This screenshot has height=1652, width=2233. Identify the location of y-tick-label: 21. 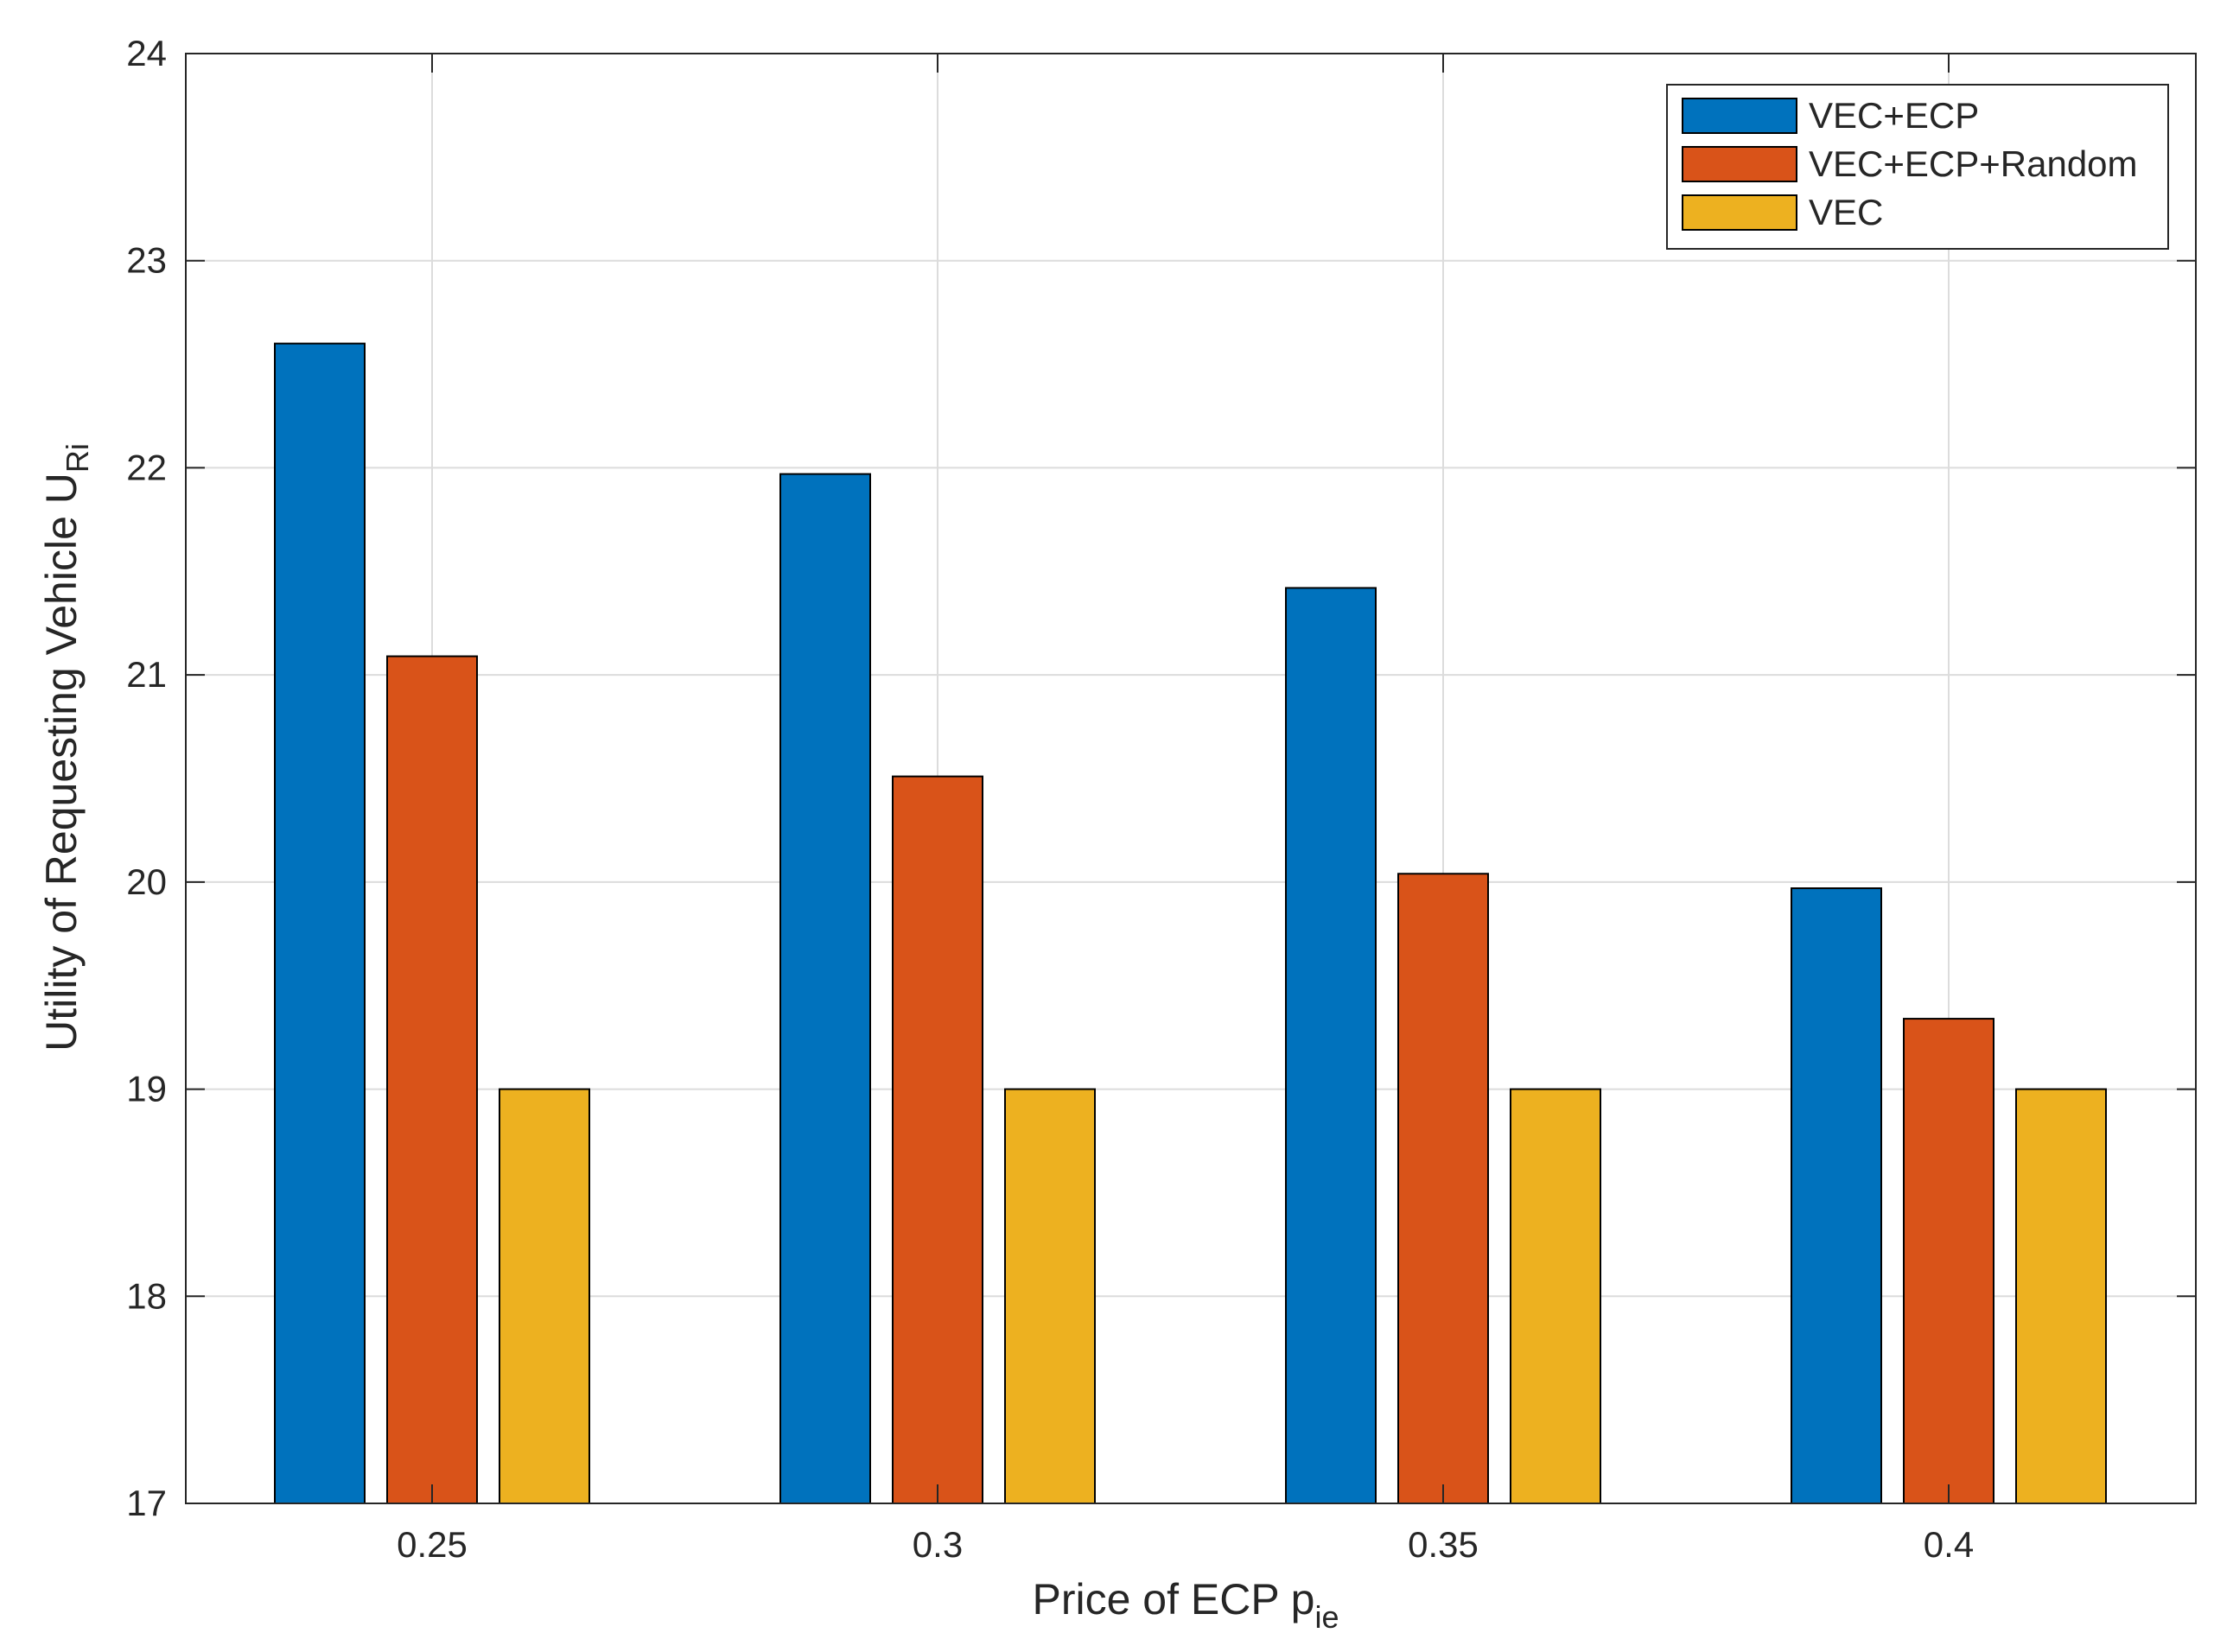
(146, 674).